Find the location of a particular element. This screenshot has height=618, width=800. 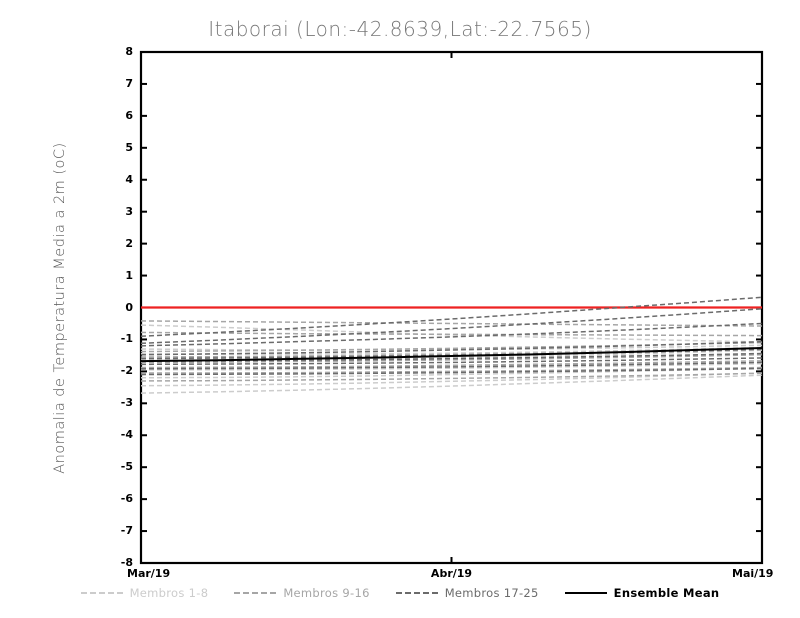

legend-entry: Membros 1-8 is located at coordinates (144, 593).